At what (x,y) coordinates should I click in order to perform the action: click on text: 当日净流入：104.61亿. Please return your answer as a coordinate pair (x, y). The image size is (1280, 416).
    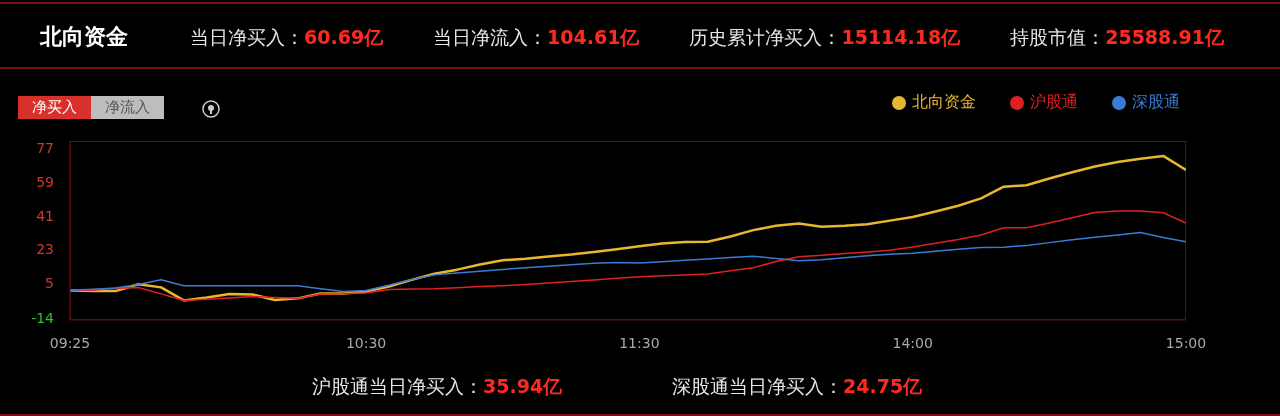
    Looking at the image, I should click on (536, 37).